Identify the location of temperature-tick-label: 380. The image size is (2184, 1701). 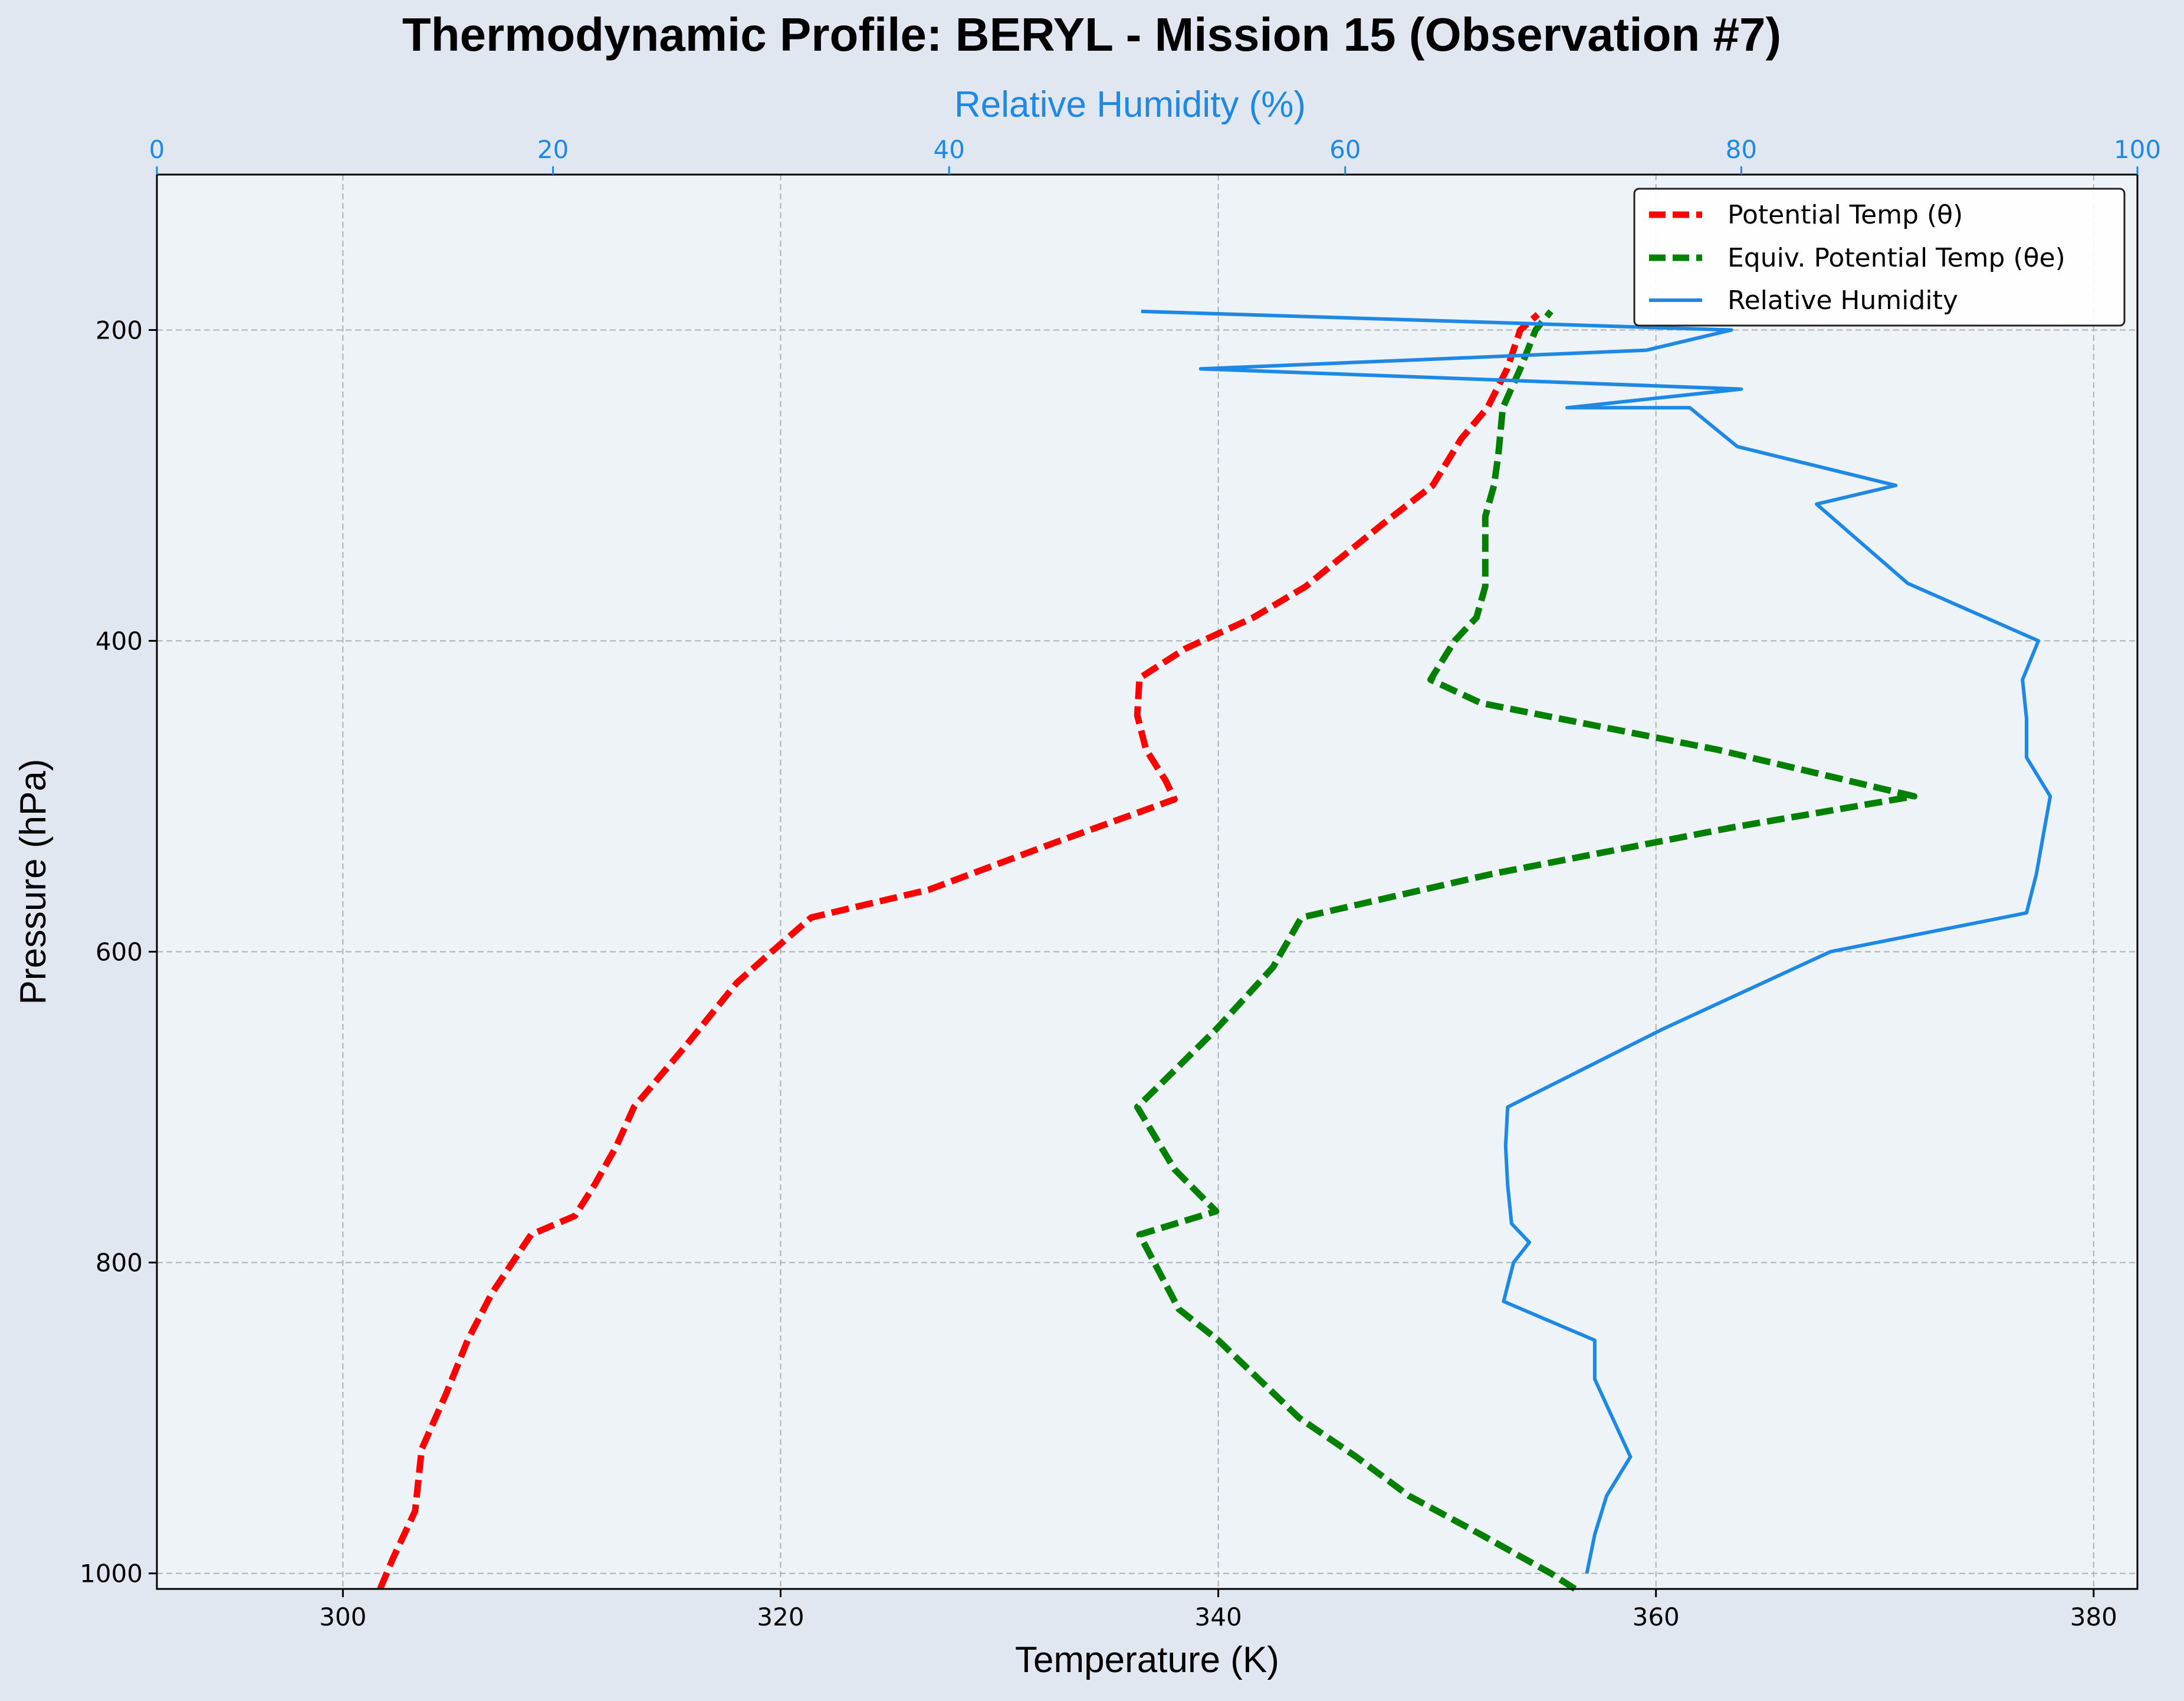
(2093, 1617).